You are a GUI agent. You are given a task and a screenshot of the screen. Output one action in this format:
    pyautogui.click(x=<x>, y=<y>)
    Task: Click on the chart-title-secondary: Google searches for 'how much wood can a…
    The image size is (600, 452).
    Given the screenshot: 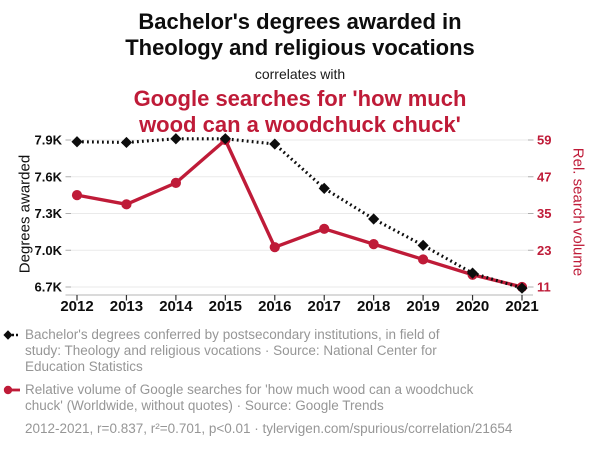 What is the action you would take?
    pyautogui.click(x=300, y=112)
    